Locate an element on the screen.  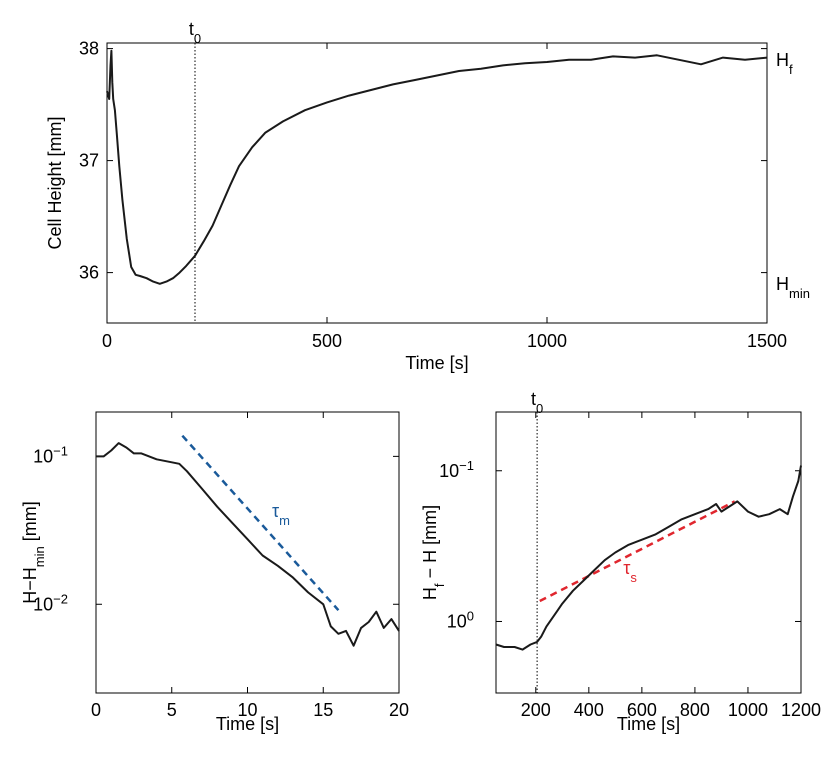
top-right-label: Hf is located at coordinates (784, 63).